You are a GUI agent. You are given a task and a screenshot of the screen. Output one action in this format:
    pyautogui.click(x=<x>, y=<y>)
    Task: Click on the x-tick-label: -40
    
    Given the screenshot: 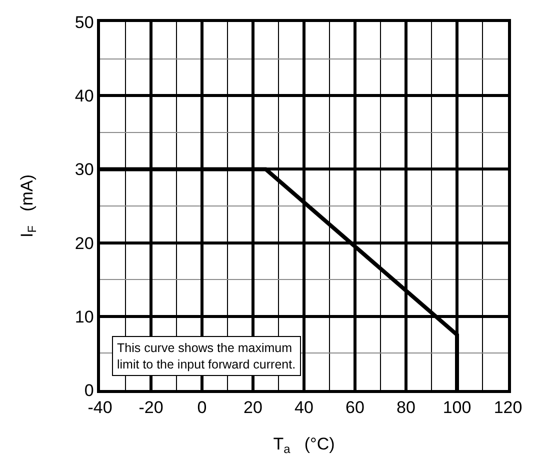 What is the action you would take?
    pyautogui.click(x=100, y=408)
    